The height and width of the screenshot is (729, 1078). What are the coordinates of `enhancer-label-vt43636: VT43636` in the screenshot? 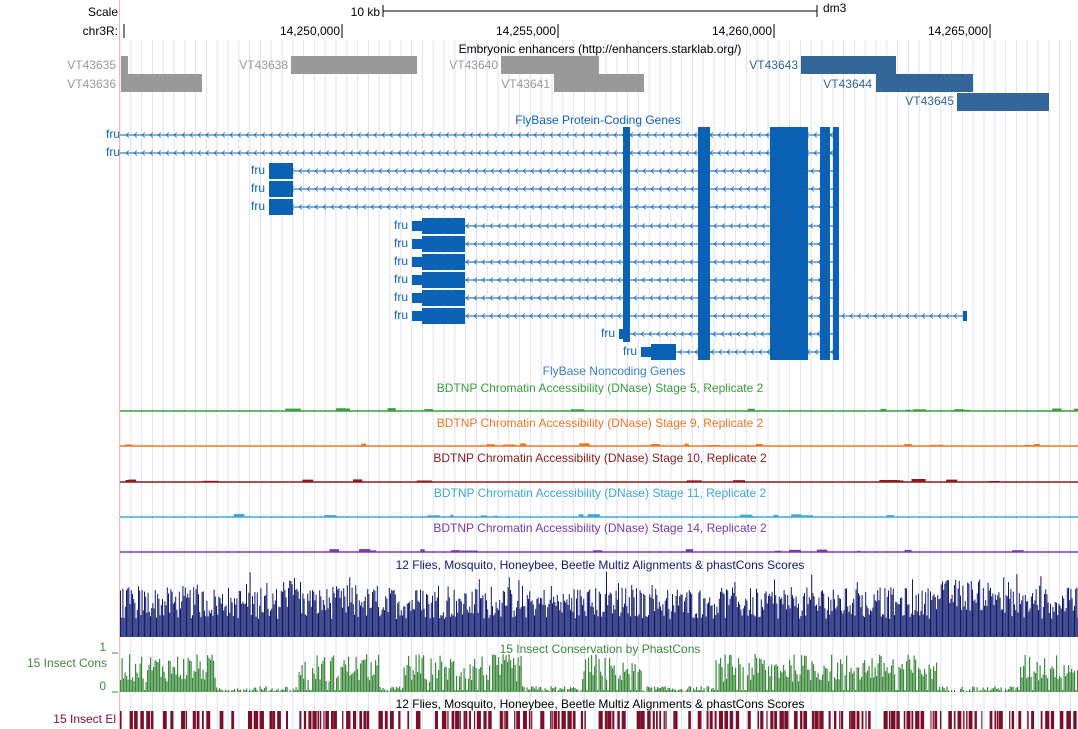 It's located at (91, 84).